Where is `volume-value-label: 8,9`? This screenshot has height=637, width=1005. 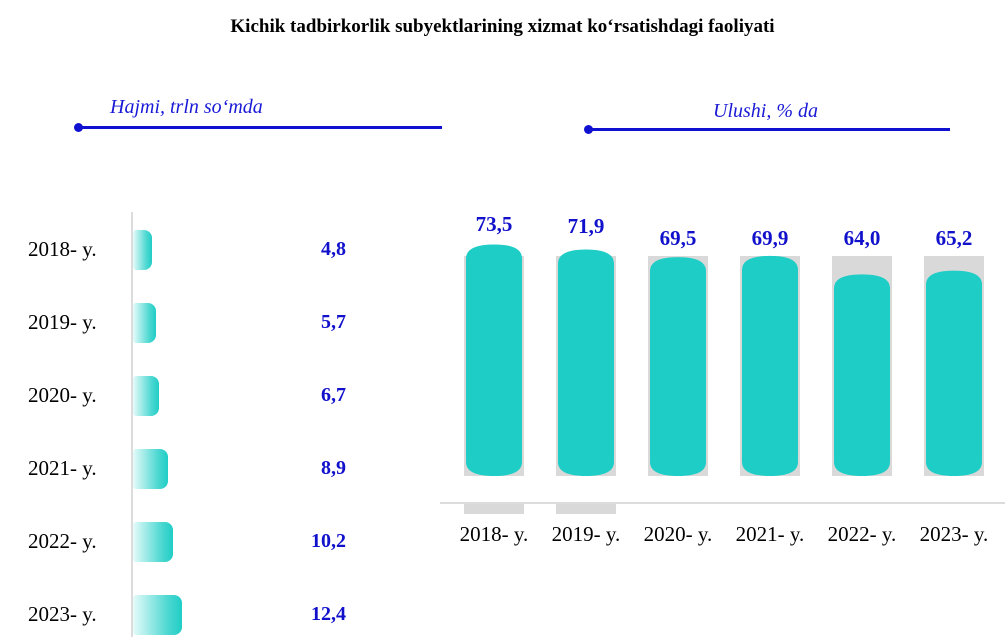 volume-value-label: 8,9 is located at coordinates (333, 468).